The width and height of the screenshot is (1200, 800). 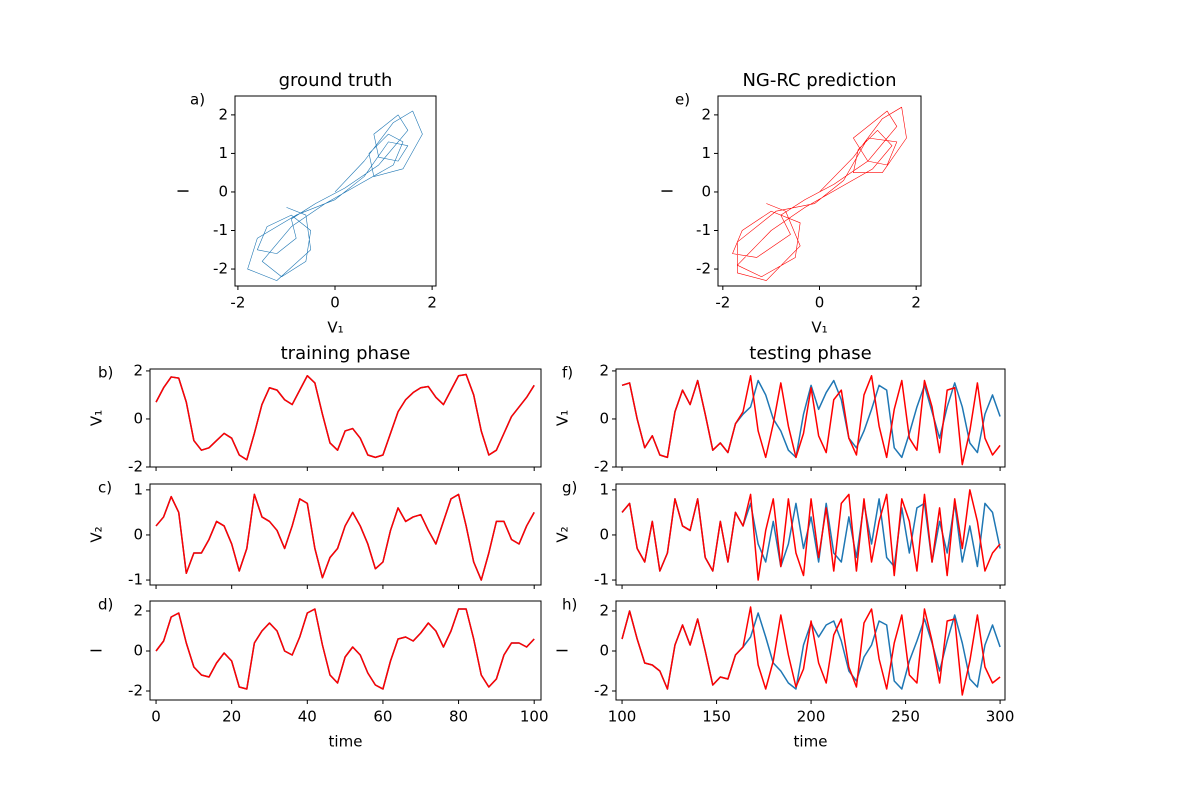 What do you see at coordinates (819, 80) in the screenshot?
I see `panel-title: NG-RC prediction` at bounding box center [819, 80].